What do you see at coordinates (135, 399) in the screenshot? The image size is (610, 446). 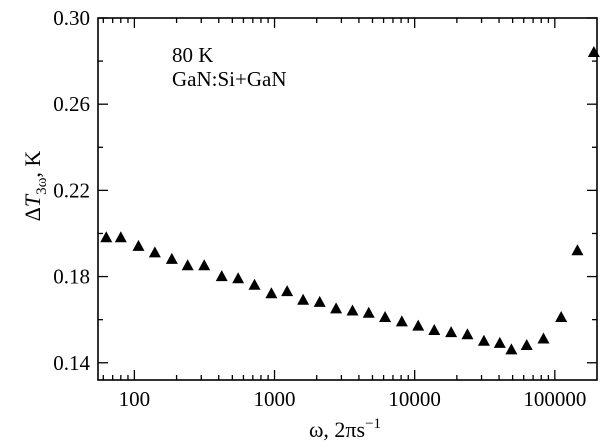 I see `x-tick-label: 100` at bounding box center [135, 399].